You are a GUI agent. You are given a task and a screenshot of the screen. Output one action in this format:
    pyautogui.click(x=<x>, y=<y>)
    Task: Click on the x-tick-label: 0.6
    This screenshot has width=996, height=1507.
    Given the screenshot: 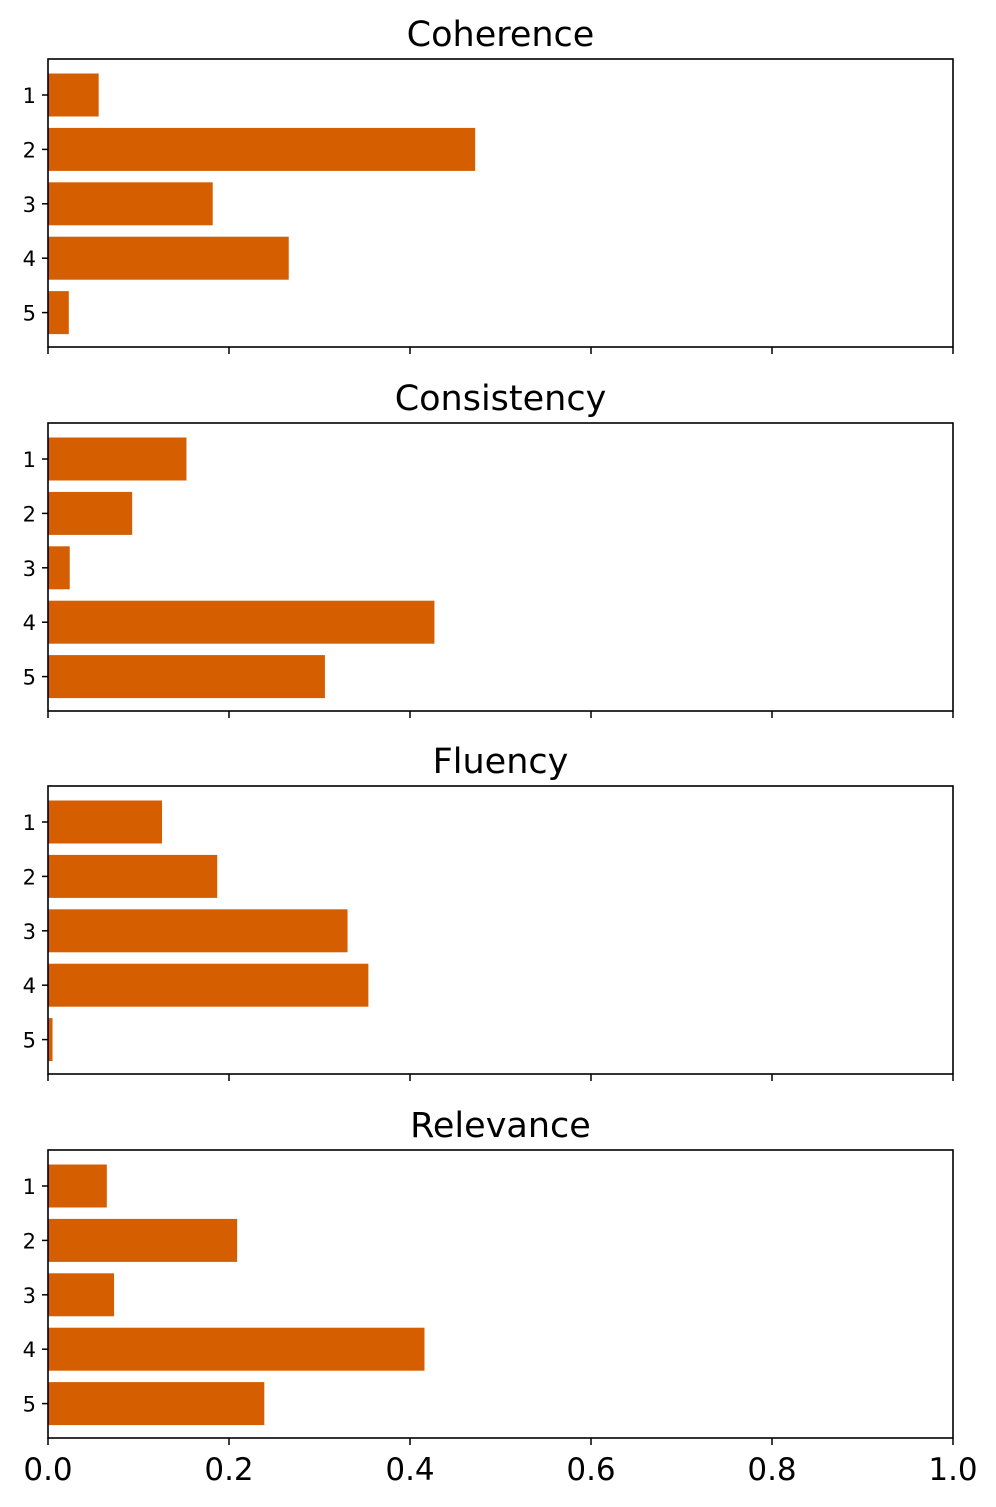 What is the action you would take?
    pyautogui.click(x=590, y=1470)
    